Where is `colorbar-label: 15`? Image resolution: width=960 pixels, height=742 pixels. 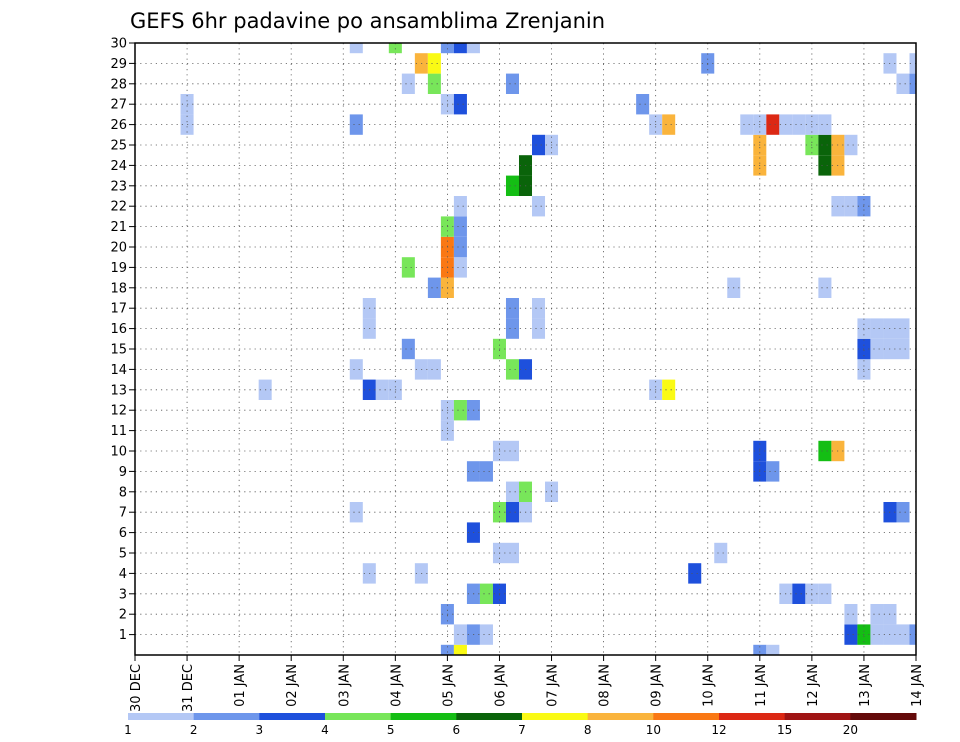 colorbar-label: 15 is located at coordinates (784, 730).